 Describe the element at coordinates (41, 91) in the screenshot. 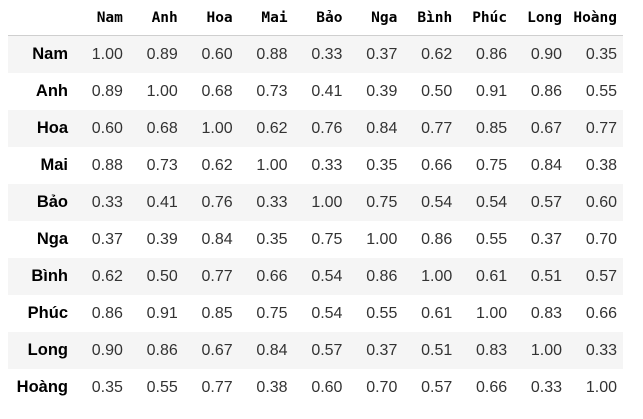

I see `row-label: Anh` at that location.